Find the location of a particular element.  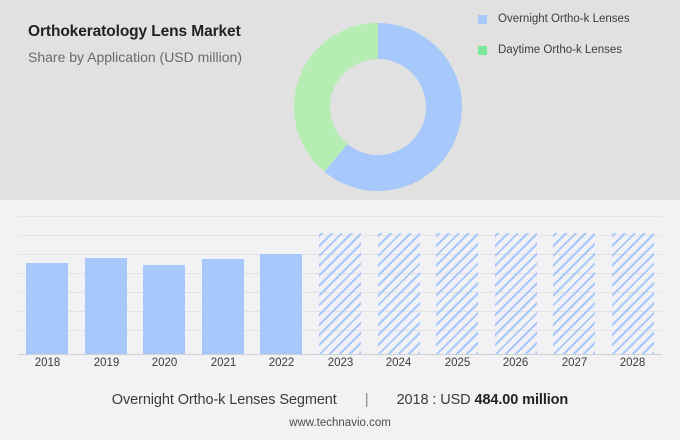

footer-value-amount: 484.00 million is located at coordinates (521, 400).